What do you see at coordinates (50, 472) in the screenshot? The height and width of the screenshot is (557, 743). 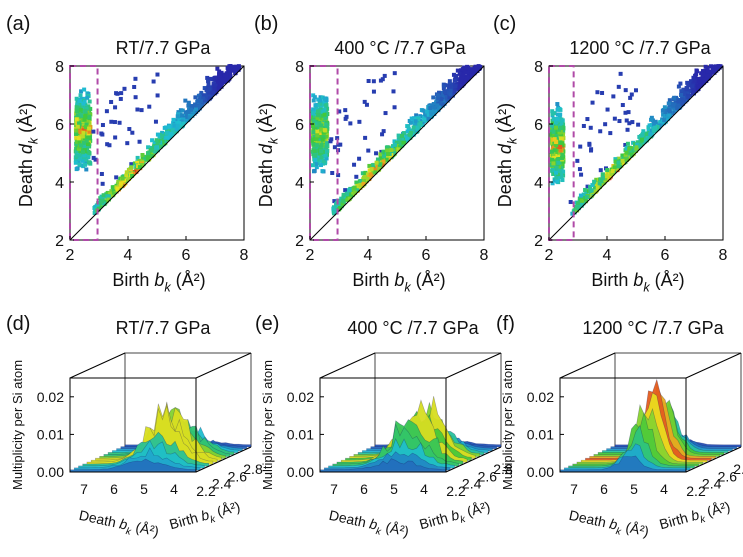 I see `z-tick-label: 0.00` at bounding box center [50, 472].